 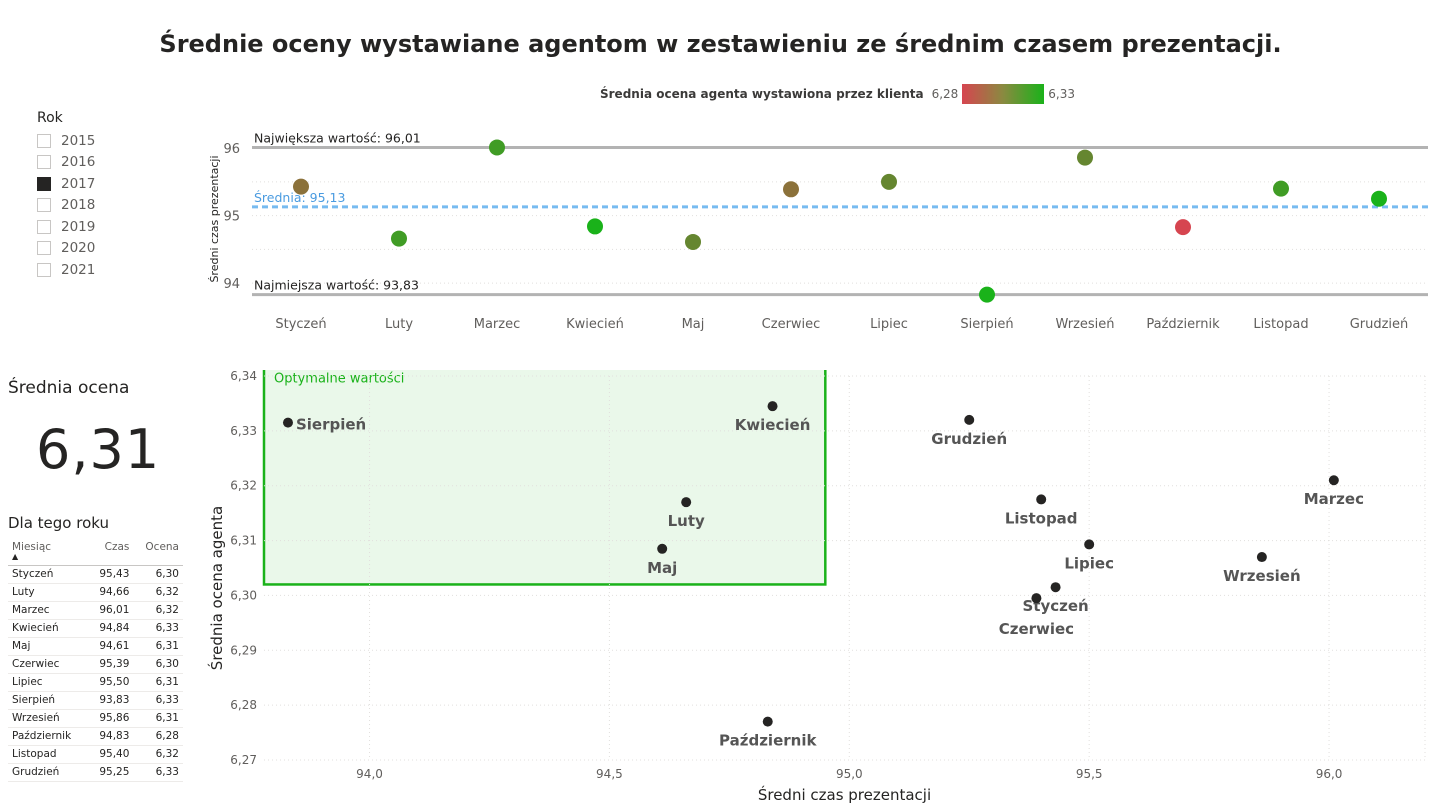 What do you see at coordinates (1089, 774) in the screenshot?
I see `x-tick-label: 95,5` at bounding box center [1089, 774].